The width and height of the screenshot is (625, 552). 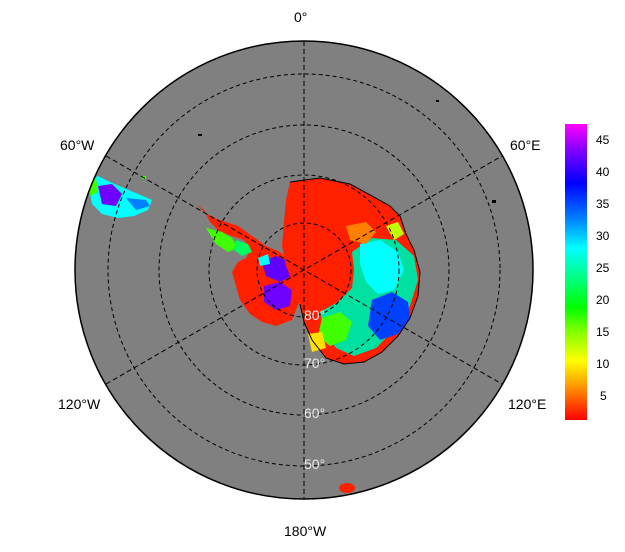 What do you see at coordinates (314, 315) in the screenshot?
I see `lat-label-80: 80°` at bounding box center [314, 315].